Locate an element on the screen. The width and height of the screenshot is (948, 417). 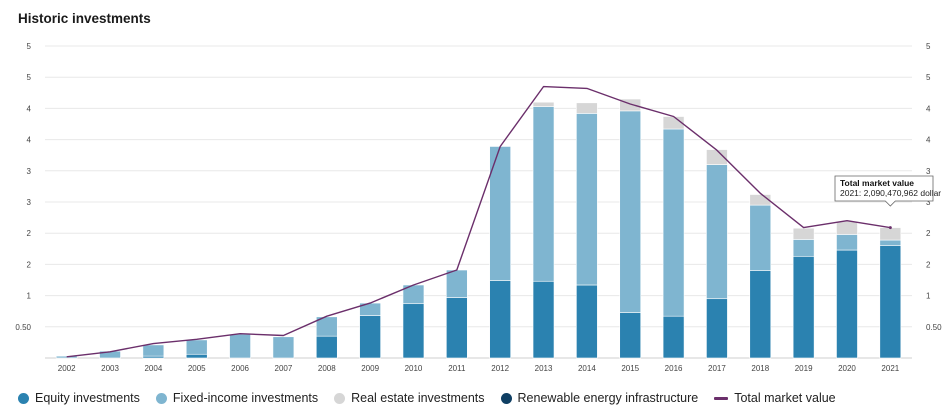
bar-equity-2011 is located at coordinates (457, 328).